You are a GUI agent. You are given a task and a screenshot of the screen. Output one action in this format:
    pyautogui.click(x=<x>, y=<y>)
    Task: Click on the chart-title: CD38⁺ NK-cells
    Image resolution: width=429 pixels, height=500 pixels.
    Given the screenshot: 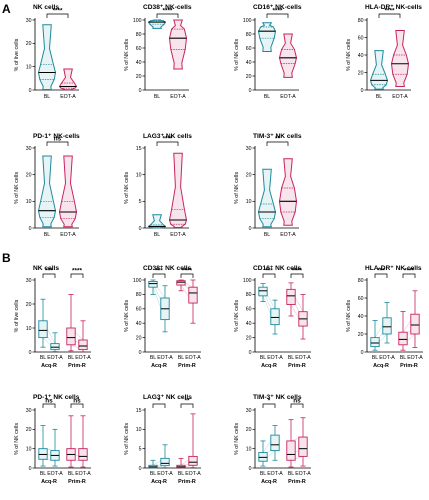 What is the action you would take?
    pyautogui.click(x=167, y=7)
    